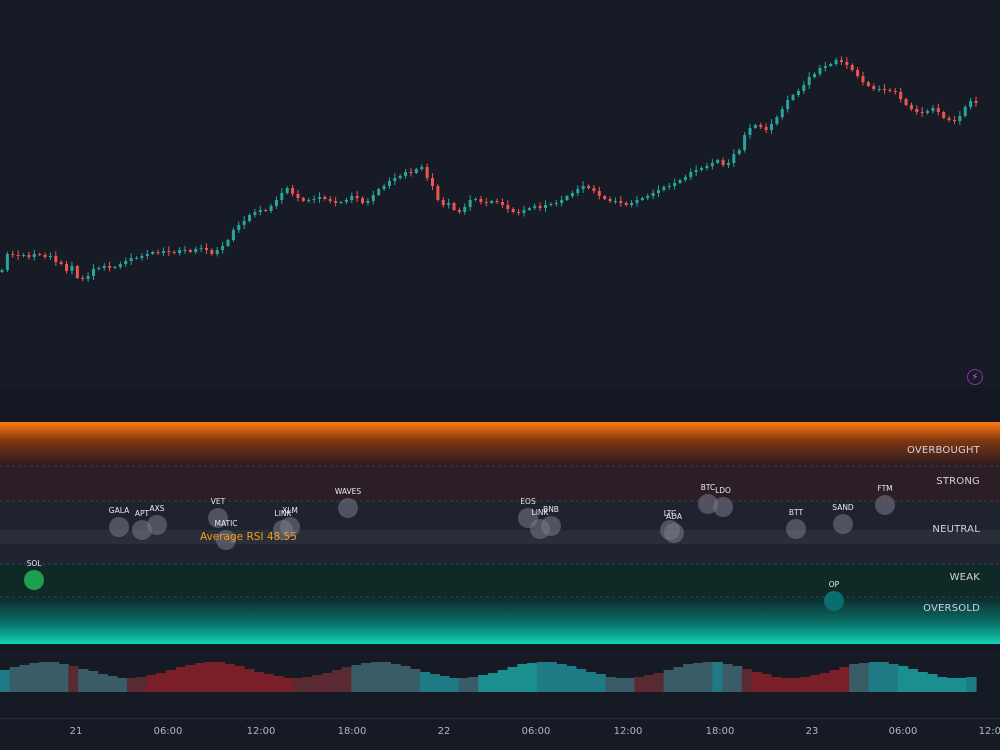 The image size is (1000, 750). Describe the element at coordinates (720, 731) in the screenshot. I see `time-tick: 18:00` at that location.